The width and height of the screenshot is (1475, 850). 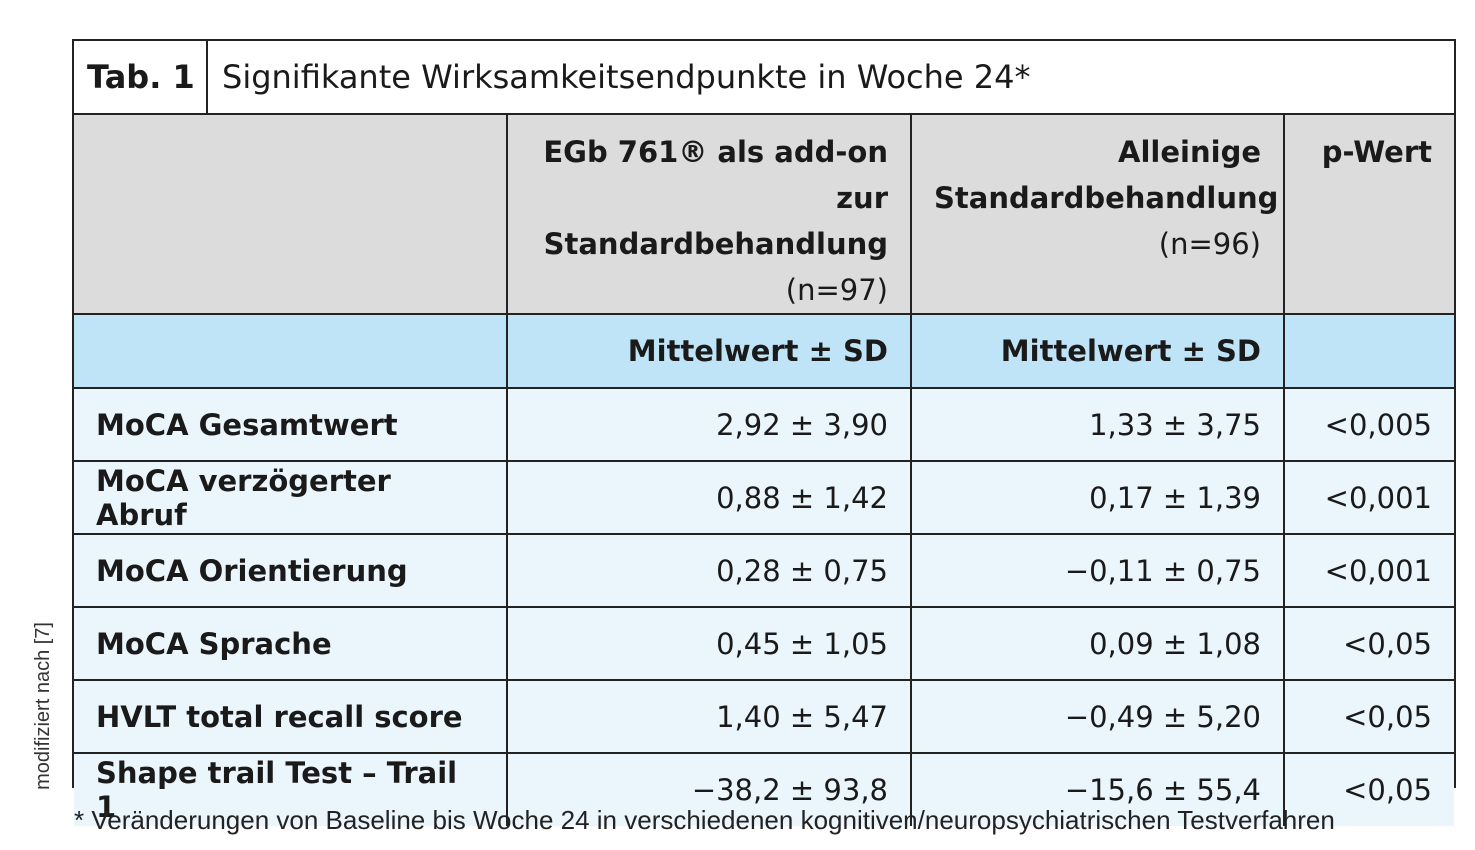 I want to click on header-p-value: p-Wert, so click(x=1369, y=215).